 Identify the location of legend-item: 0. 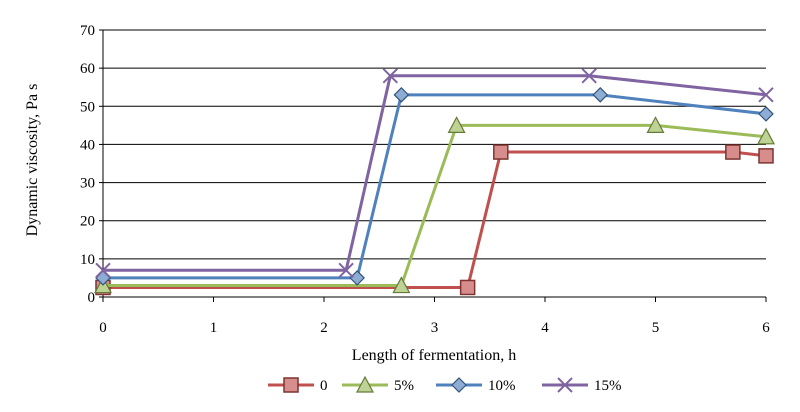
(298, 385).